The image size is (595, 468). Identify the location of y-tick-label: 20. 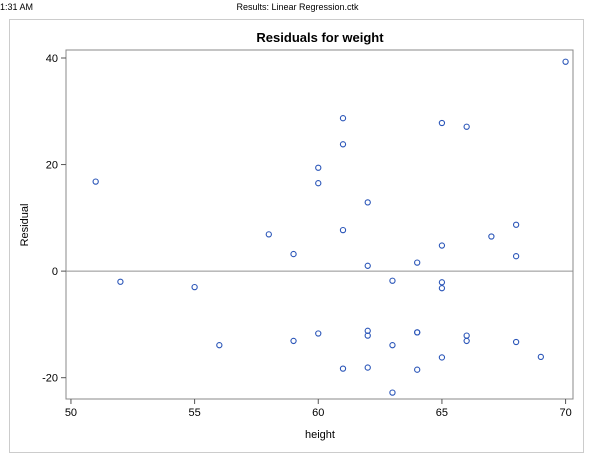
(52, 166).